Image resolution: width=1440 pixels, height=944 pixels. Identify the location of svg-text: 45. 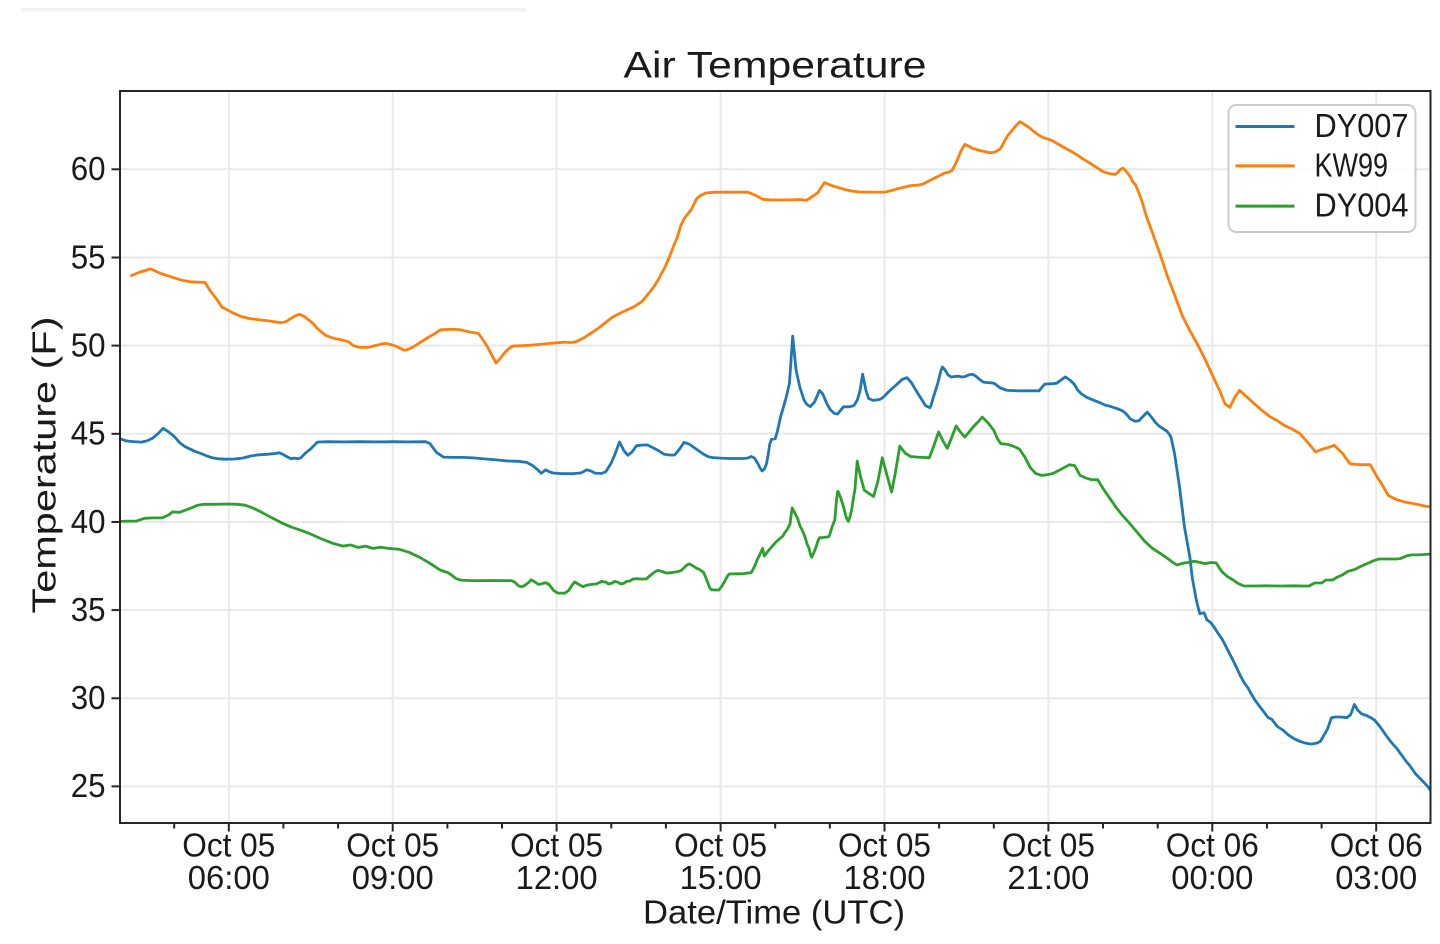
(88, 433).